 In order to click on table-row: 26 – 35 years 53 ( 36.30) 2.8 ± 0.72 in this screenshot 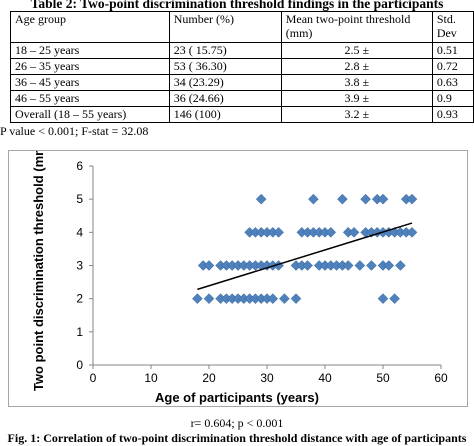, I will do `click(242, 66)`.